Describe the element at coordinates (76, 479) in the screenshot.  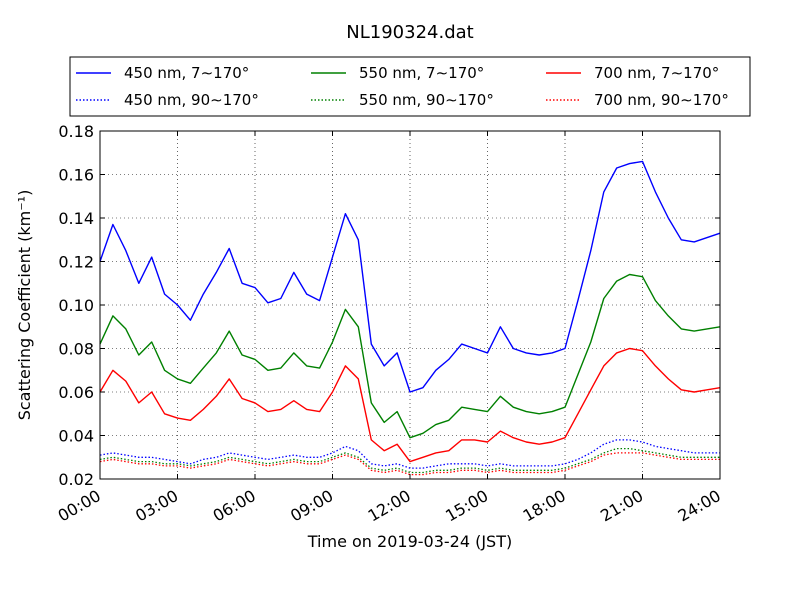
I see `y-tick-label: 0.02` at that location.